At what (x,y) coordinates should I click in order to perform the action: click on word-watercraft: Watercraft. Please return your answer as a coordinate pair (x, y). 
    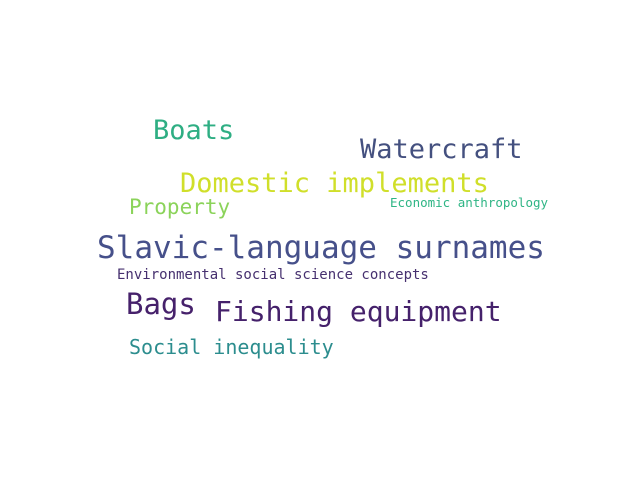
    Looking at the image, I should click on (441, 149).